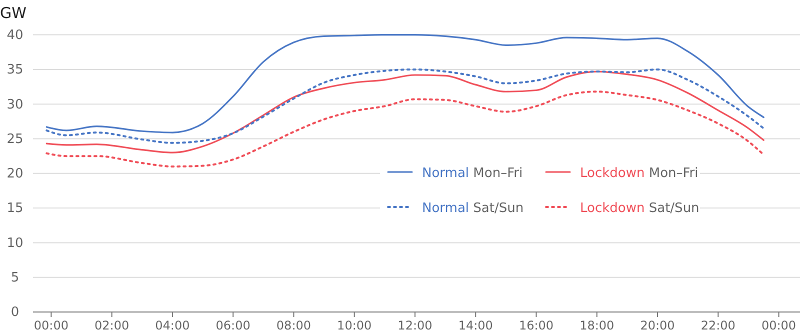  What do you see at coordinates (597, 325) in the screenshot?
I see `x-tick-label: 18:00` at bounding box center [597, 325].